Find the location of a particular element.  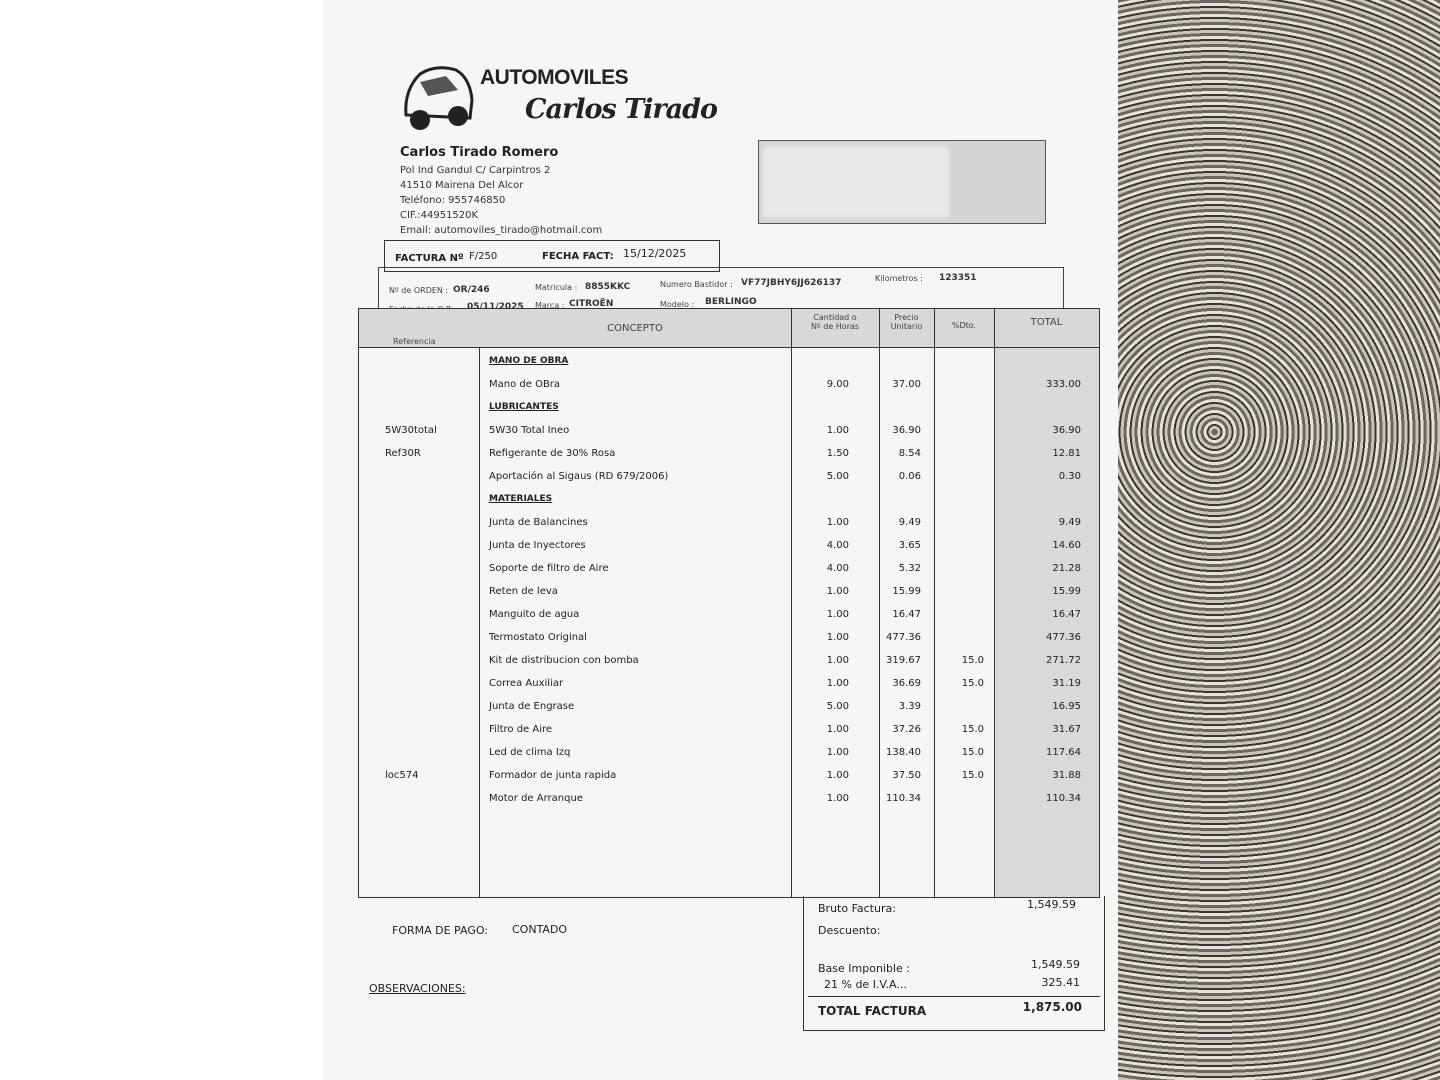

table-row: Reten de leva 1.00 15.99 15.99 is located at coordinates (729, 592).